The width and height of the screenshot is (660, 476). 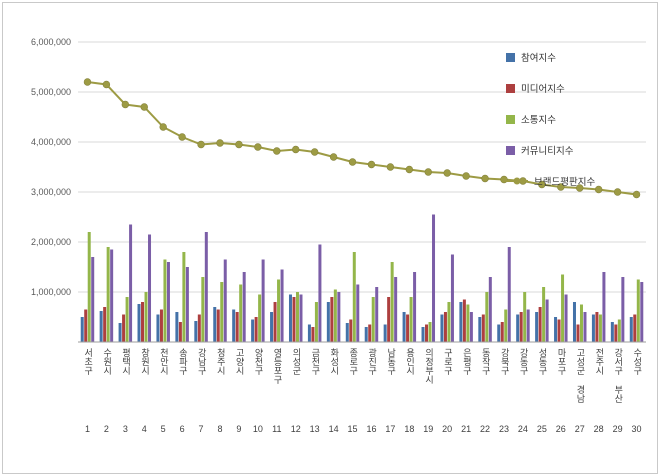 What do you see at coordinates (485, 429) in the screenshot?
I see `x-axis-rank: 22` at bounding box center [485, 429].